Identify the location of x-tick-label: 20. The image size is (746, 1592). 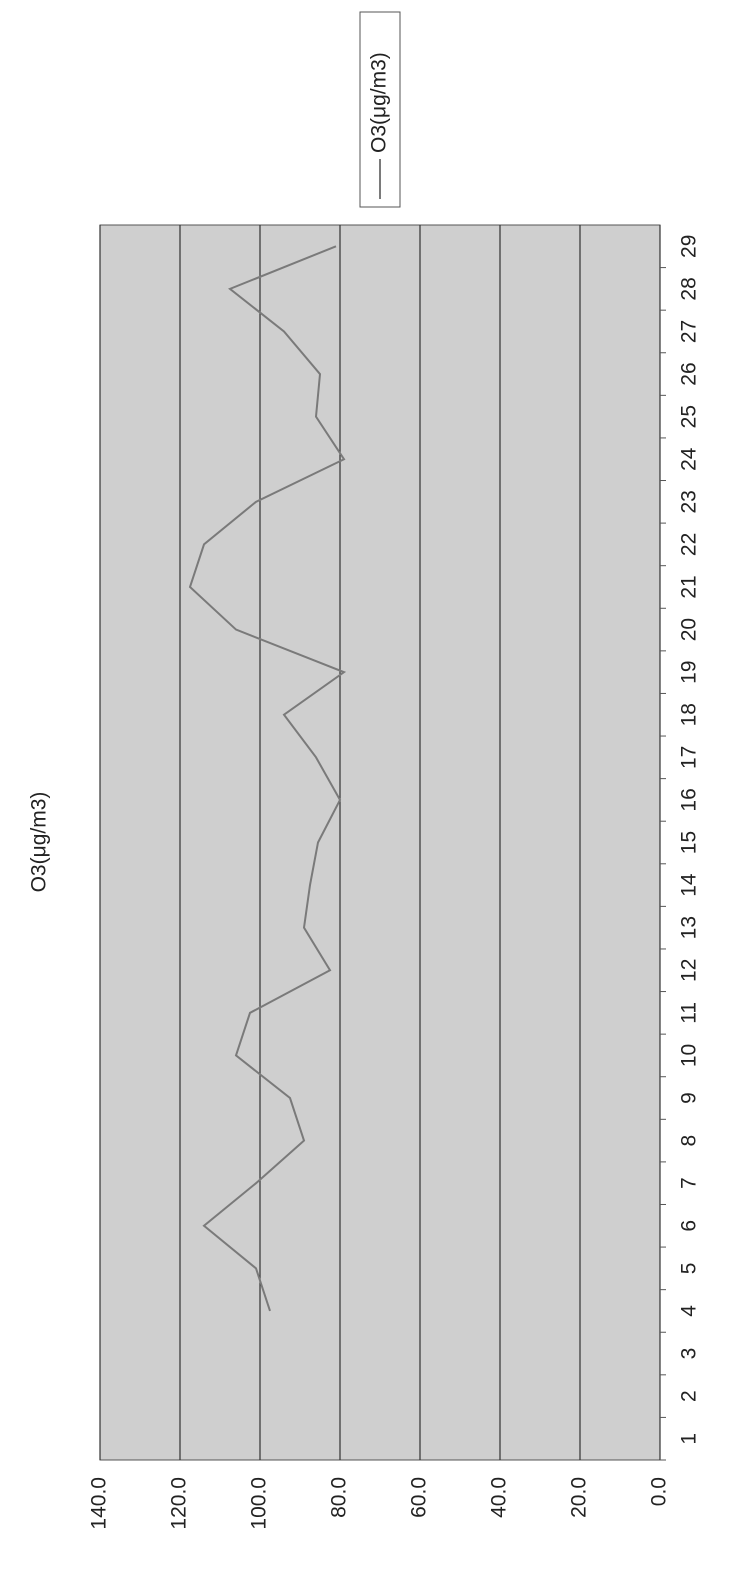
(689, 629).